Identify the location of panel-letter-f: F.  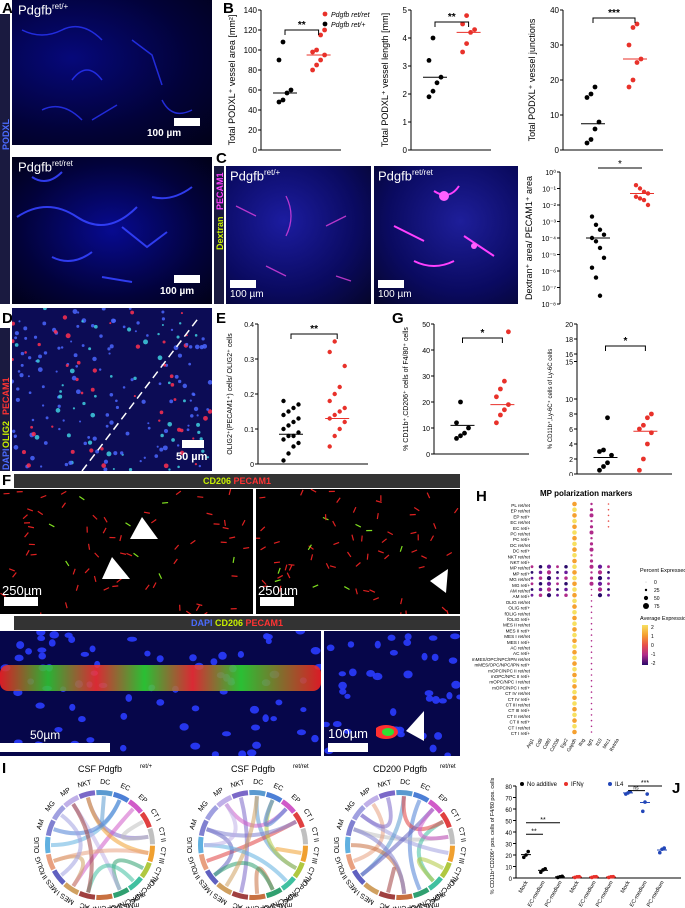
(7, 480).